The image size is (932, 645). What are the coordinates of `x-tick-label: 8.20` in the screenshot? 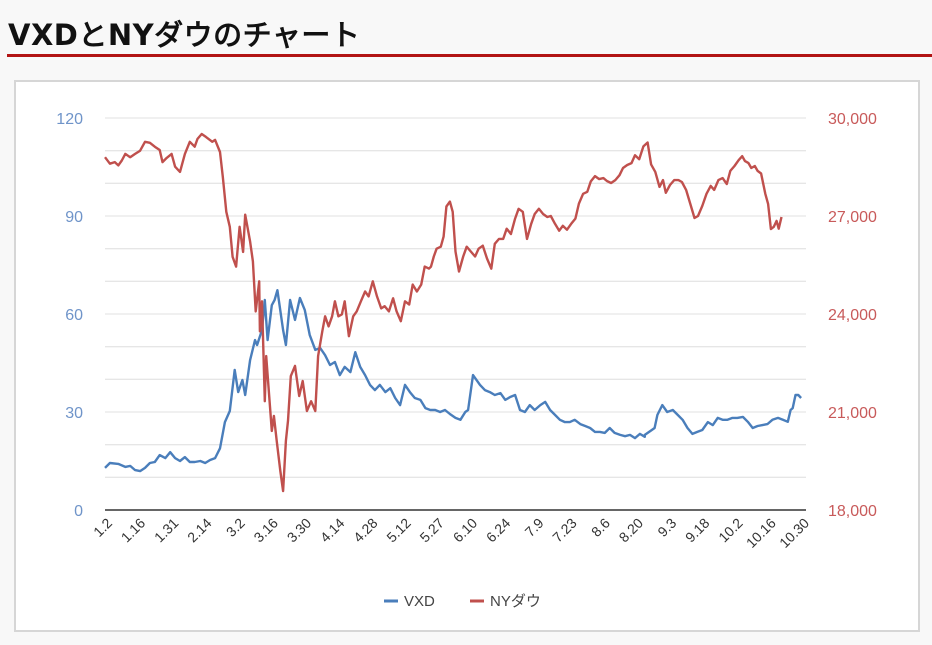 It's located at (631, 530).